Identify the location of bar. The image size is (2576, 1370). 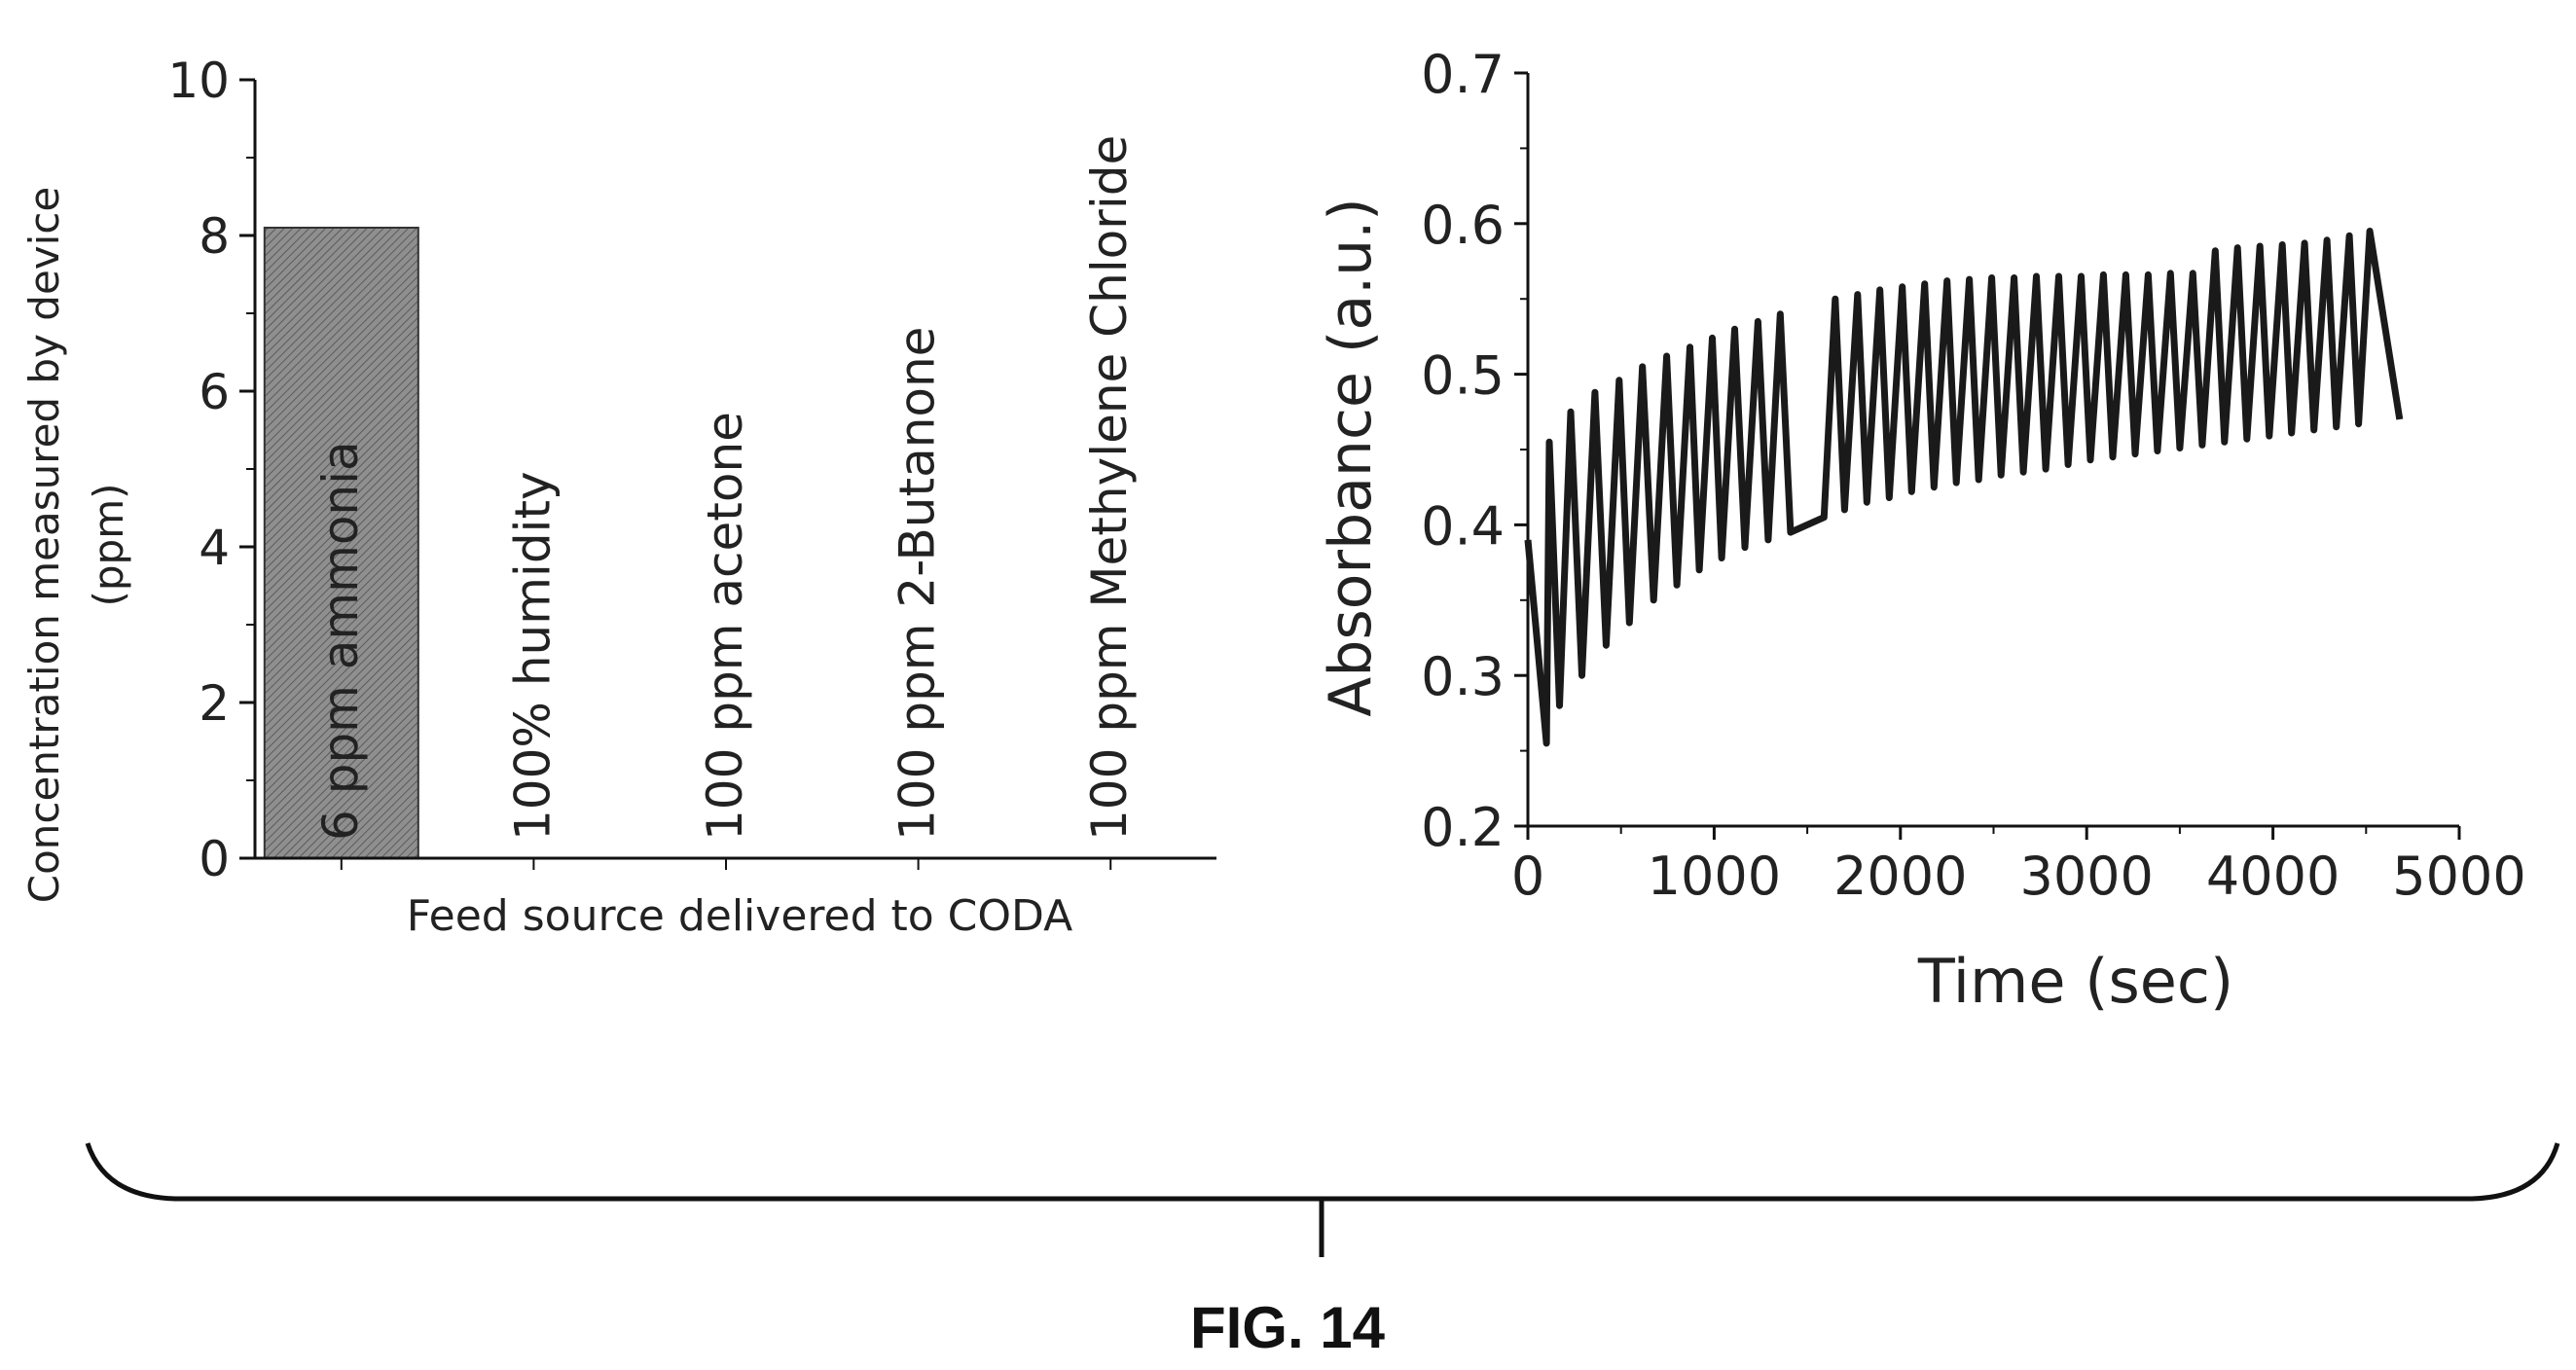
(341, 543).